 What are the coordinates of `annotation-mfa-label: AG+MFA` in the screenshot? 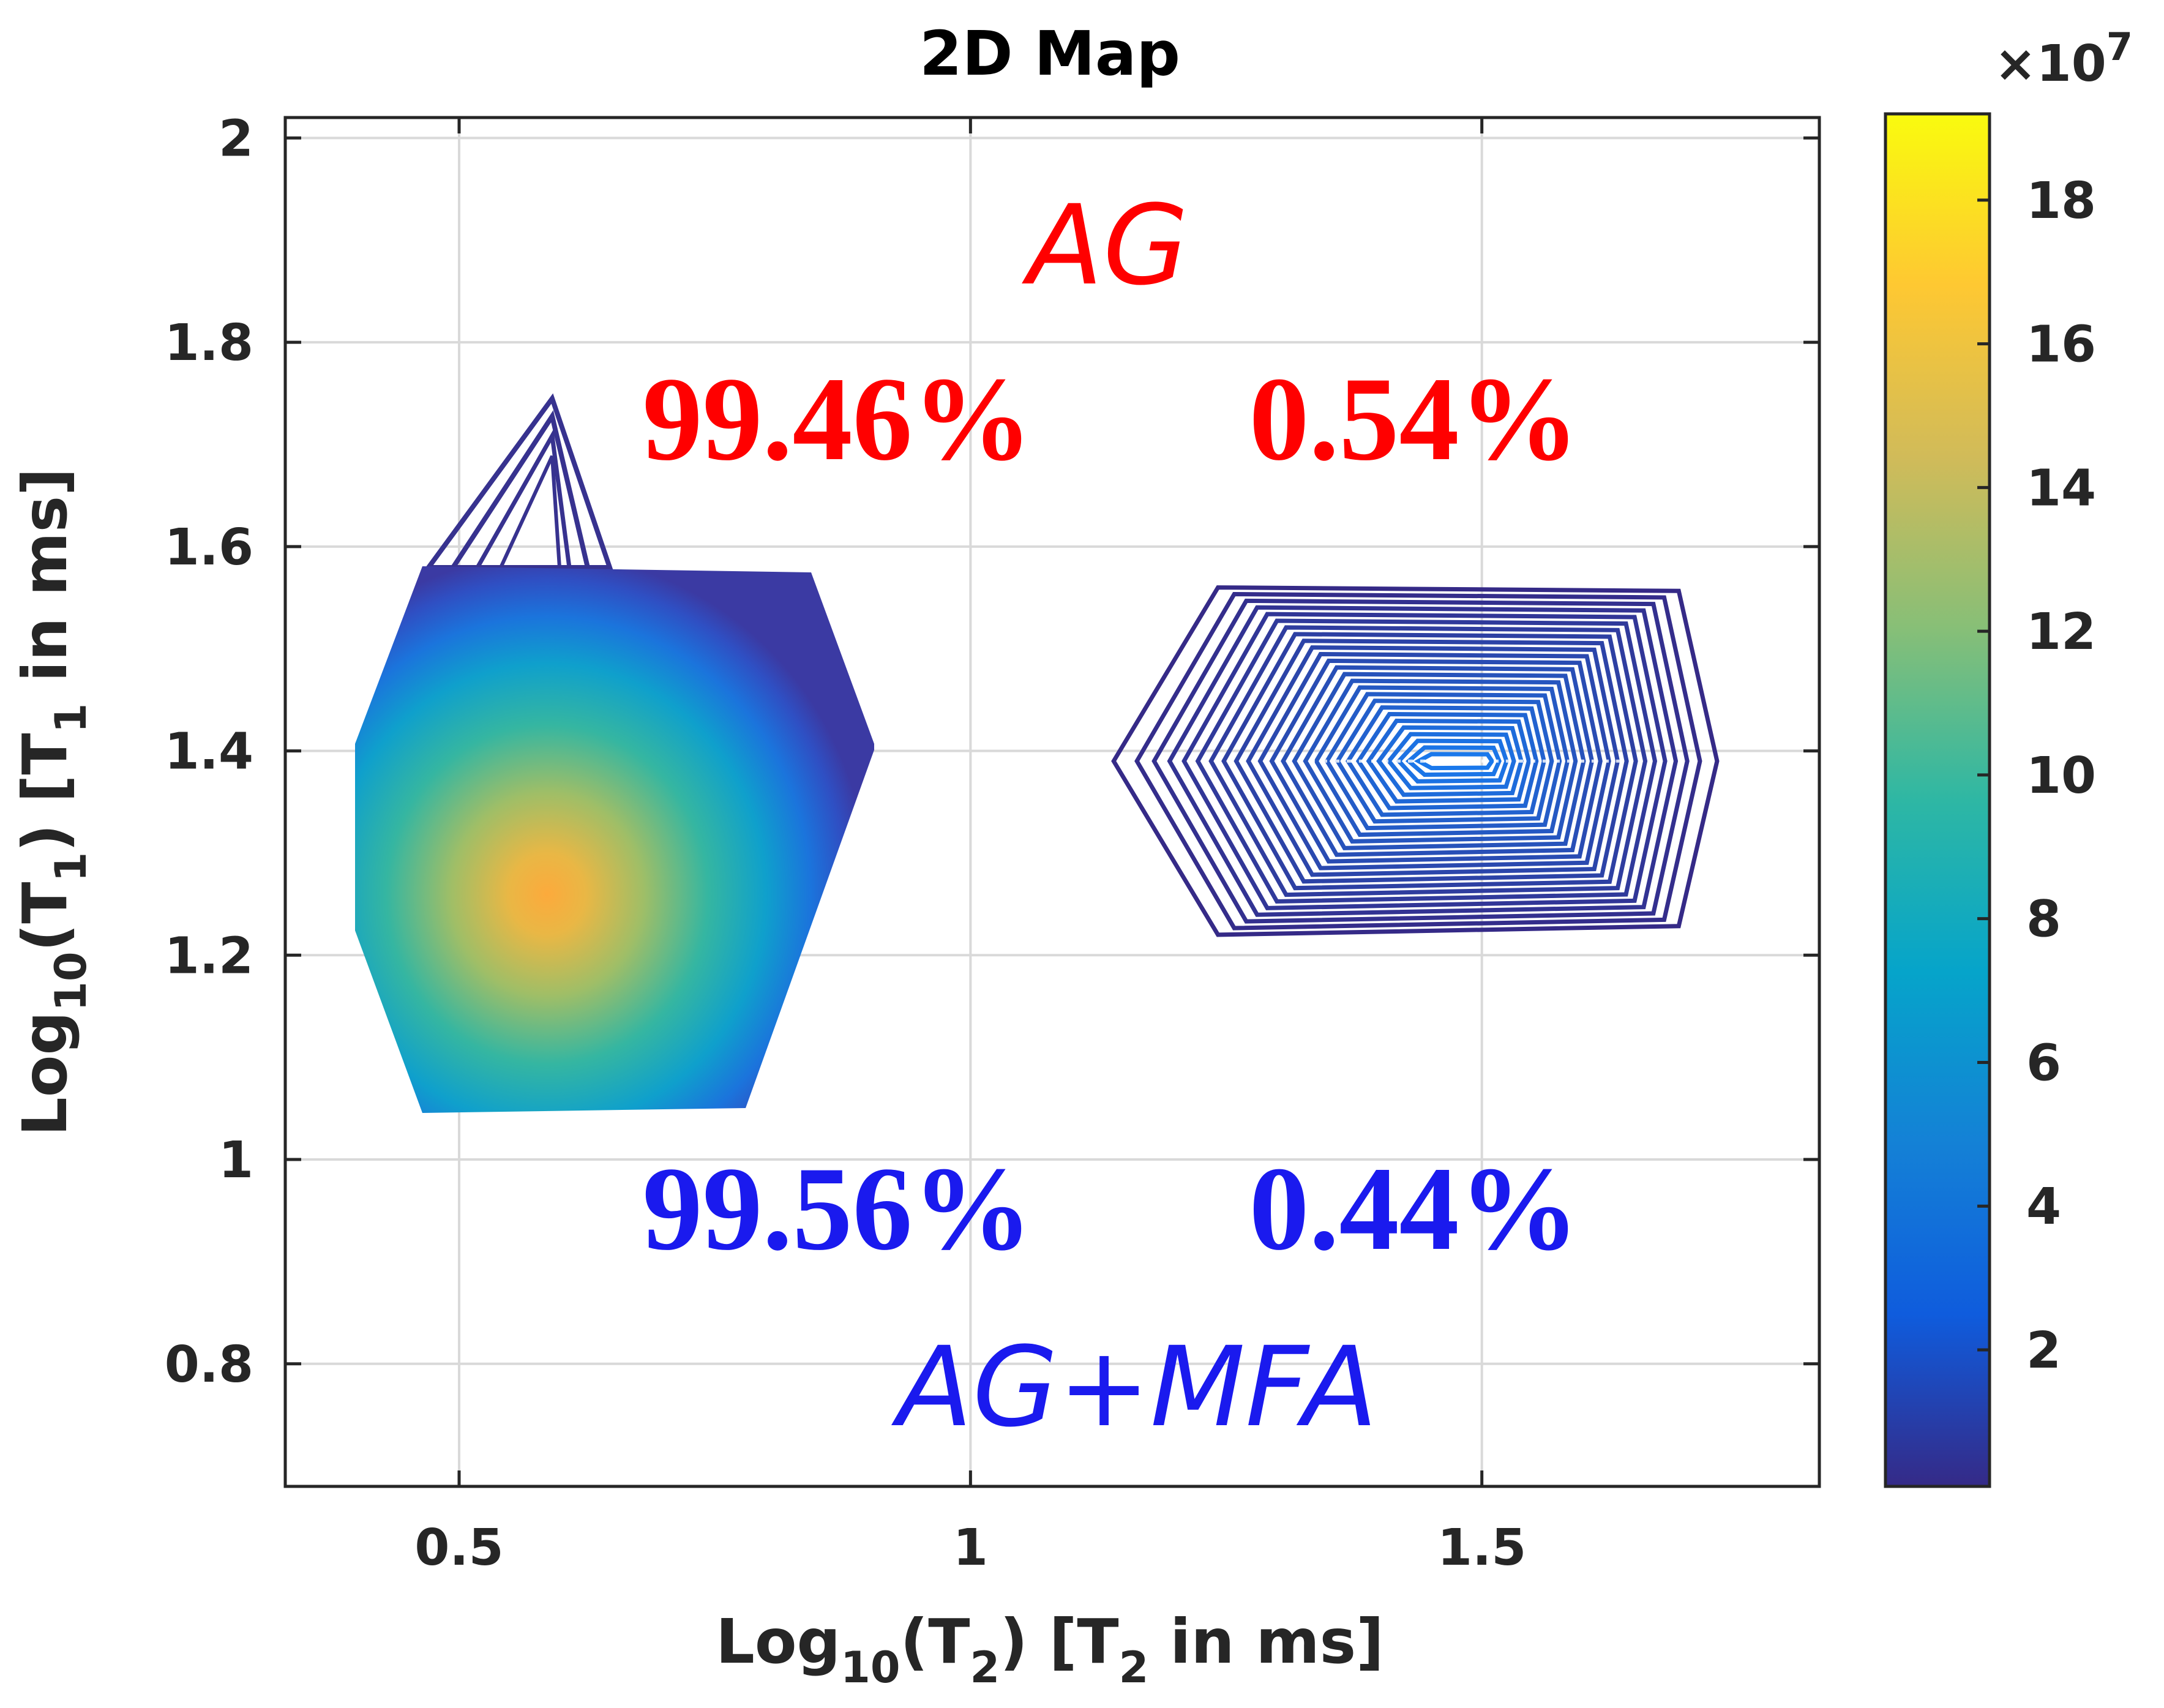 It's located at (1134, 1387).